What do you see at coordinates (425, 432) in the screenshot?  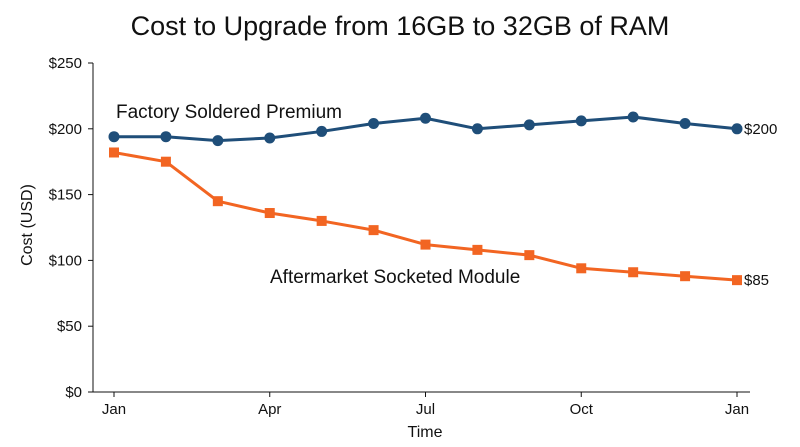 I see `x-axis-title: Time` at bounding box center [425, 432].